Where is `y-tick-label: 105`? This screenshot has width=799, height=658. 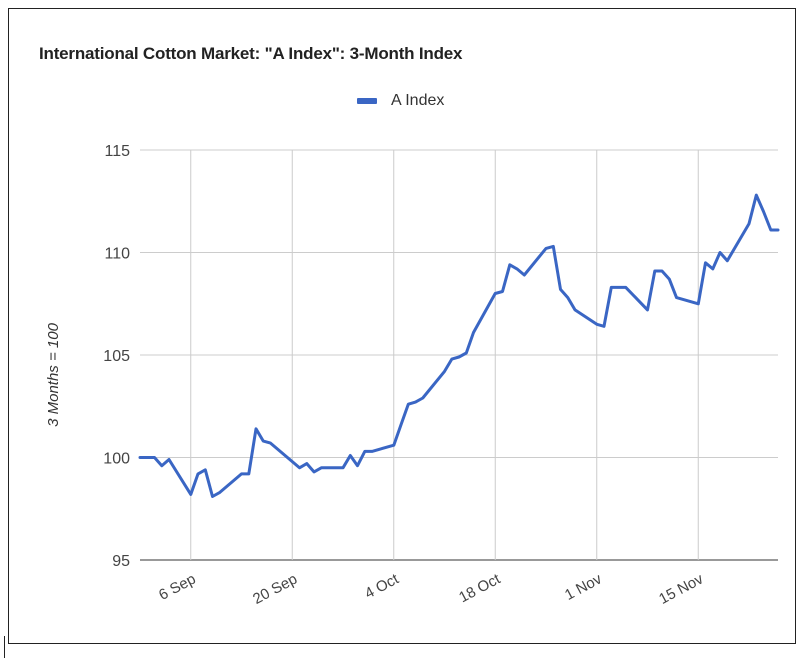 y-tick-label: 105 is located at coordinates (116, 356).